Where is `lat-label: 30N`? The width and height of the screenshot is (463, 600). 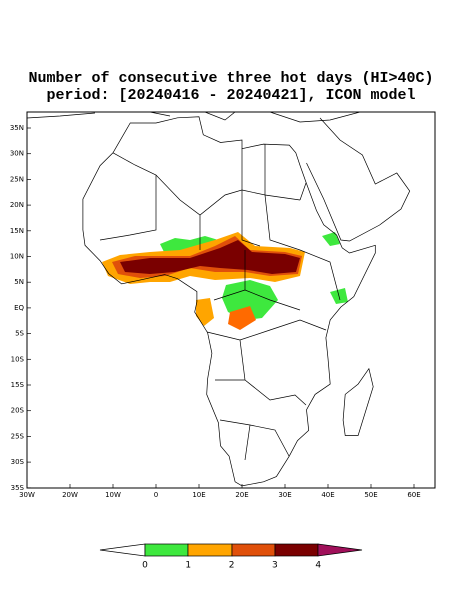
lat-label: 30N is located at coordinates (17, 154).